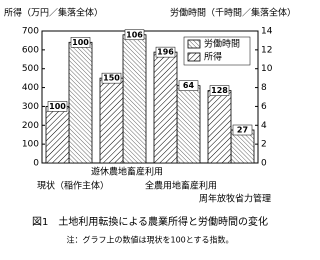 This screenshot has height=260, width=320. Describe the element at coordinates (30, 88) in the screenshot. I see `y-tick-label: 400` at that location.